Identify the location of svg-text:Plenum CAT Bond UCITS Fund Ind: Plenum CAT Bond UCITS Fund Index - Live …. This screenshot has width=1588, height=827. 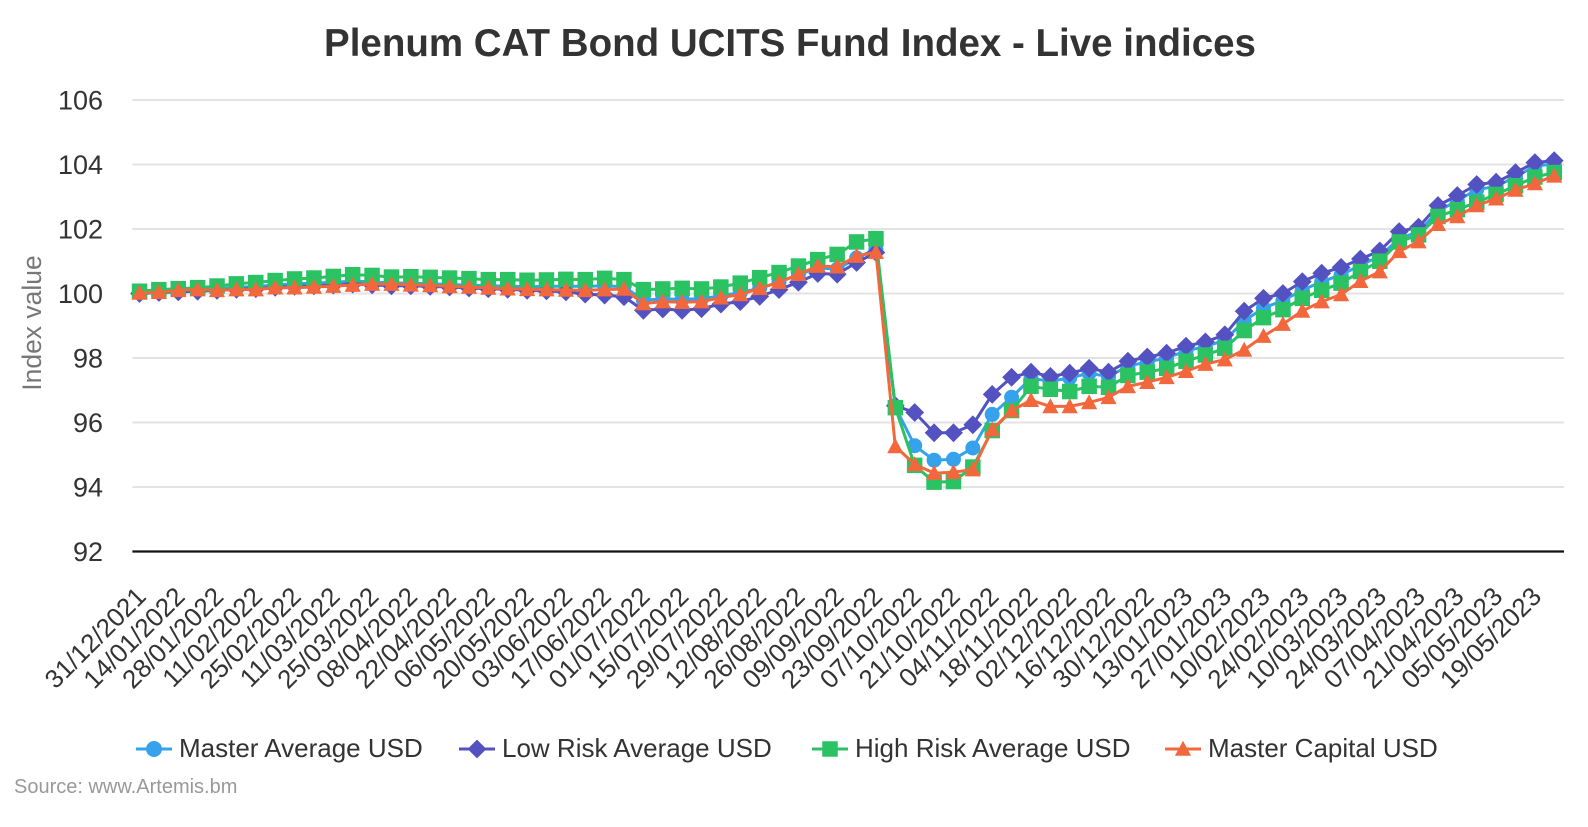
(790, 43).